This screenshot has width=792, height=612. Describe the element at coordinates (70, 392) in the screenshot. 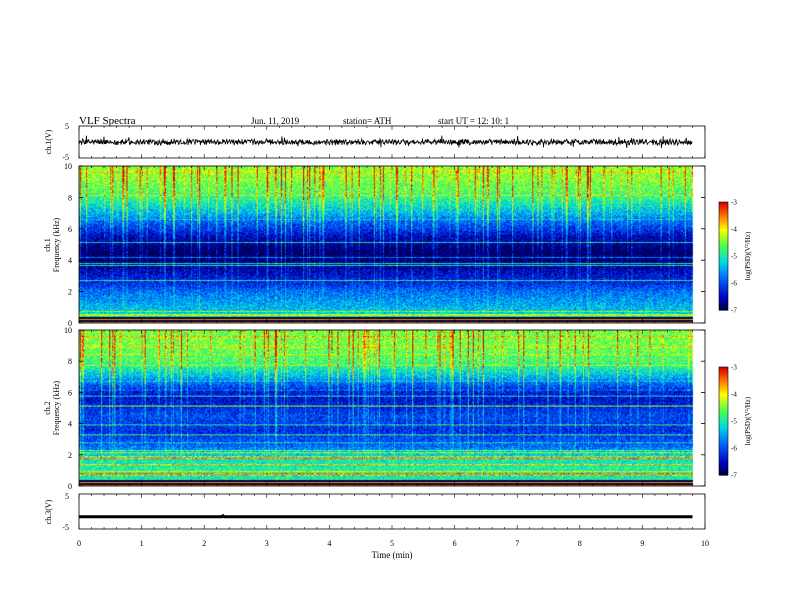

I see `ch2-spectro-ytick-label: 6` at that location.